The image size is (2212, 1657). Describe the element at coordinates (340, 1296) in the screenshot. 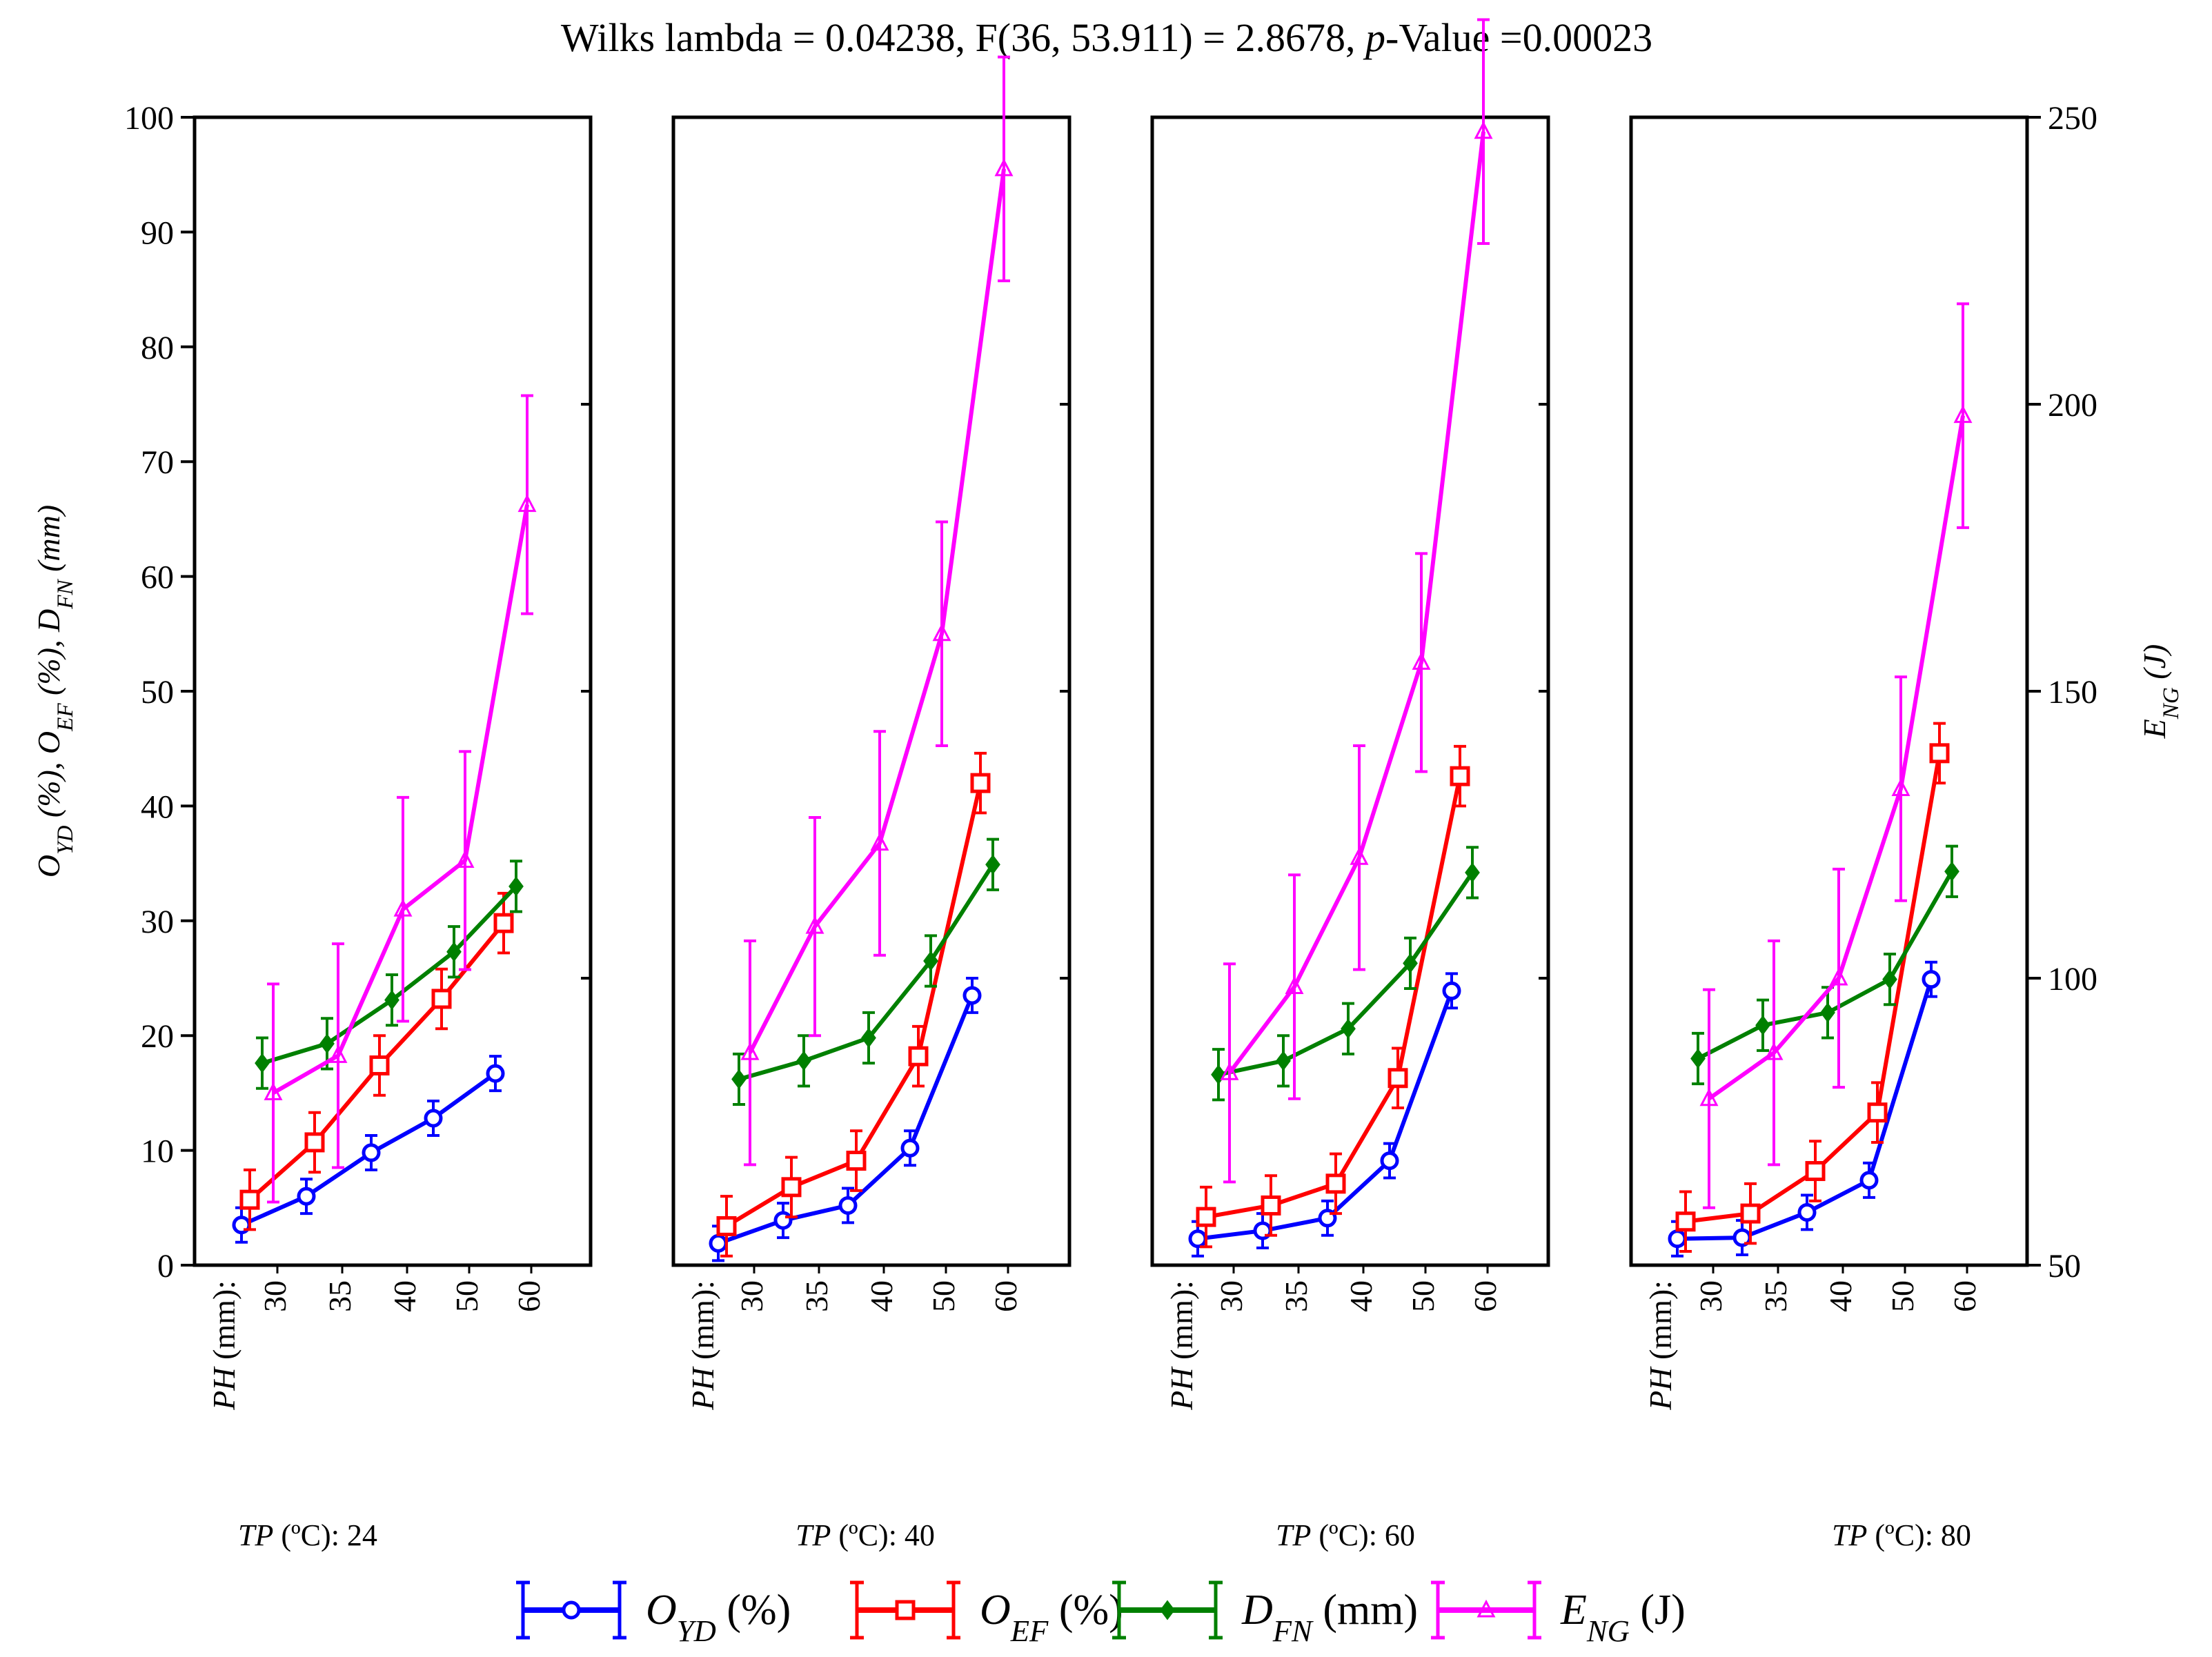

I see `x-tick-label: 35` at that location.